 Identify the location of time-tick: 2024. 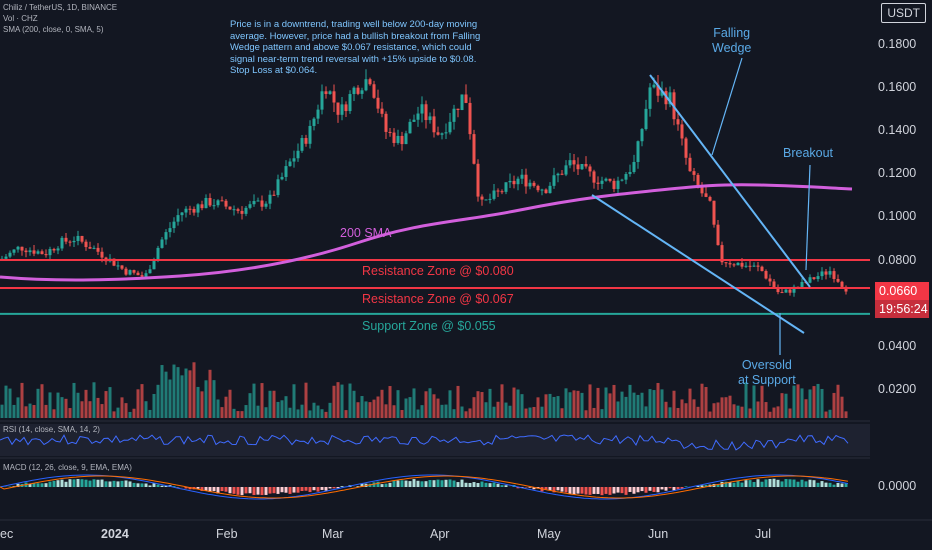
(115, 534).